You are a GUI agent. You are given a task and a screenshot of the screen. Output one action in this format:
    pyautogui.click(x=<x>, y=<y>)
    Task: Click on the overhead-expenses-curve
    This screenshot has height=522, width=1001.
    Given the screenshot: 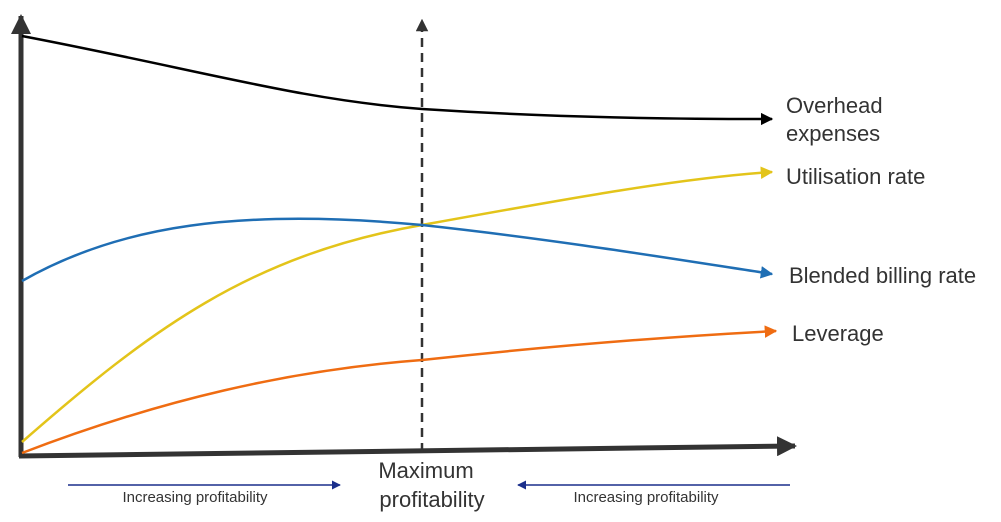 What is the action you would take?
    pyautogui.click(x=397, y=80)
    